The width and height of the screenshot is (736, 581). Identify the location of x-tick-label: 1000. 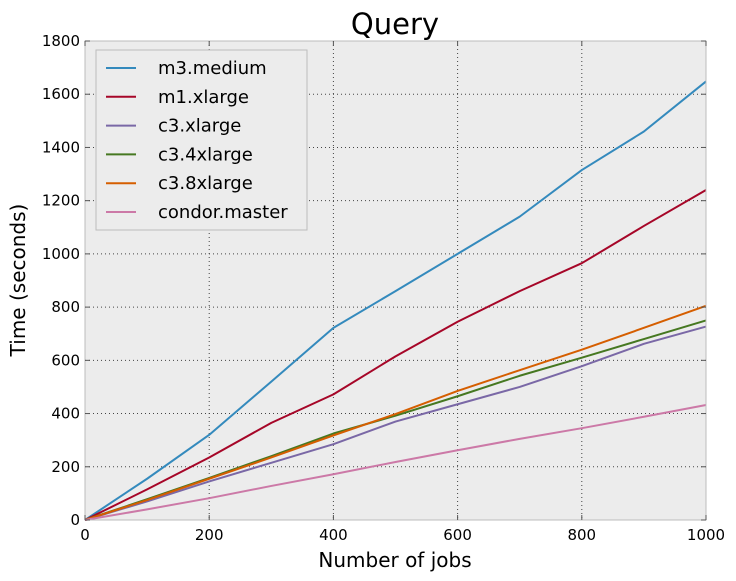
(706, 535).